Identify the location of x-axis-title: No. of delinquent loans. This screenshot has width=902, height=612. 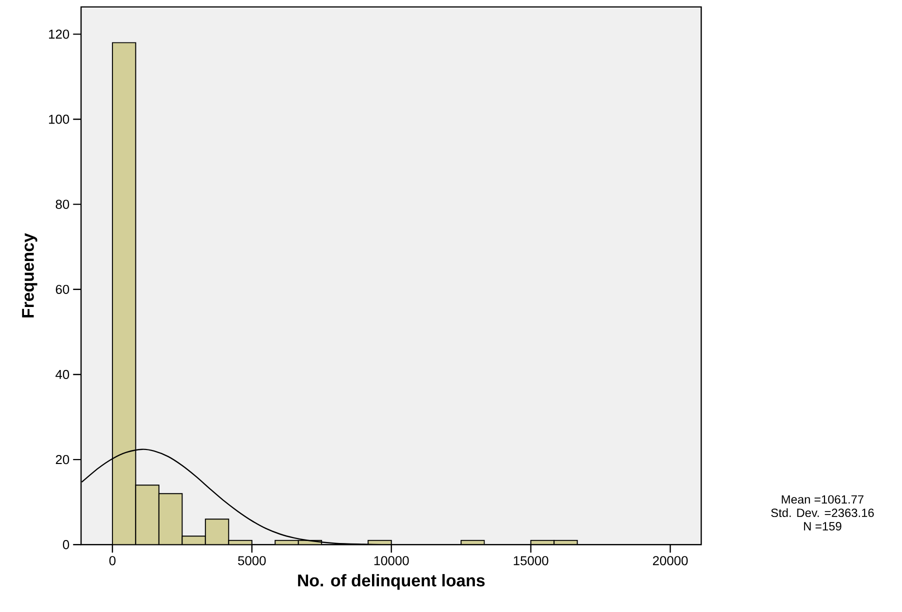
(391, 582).